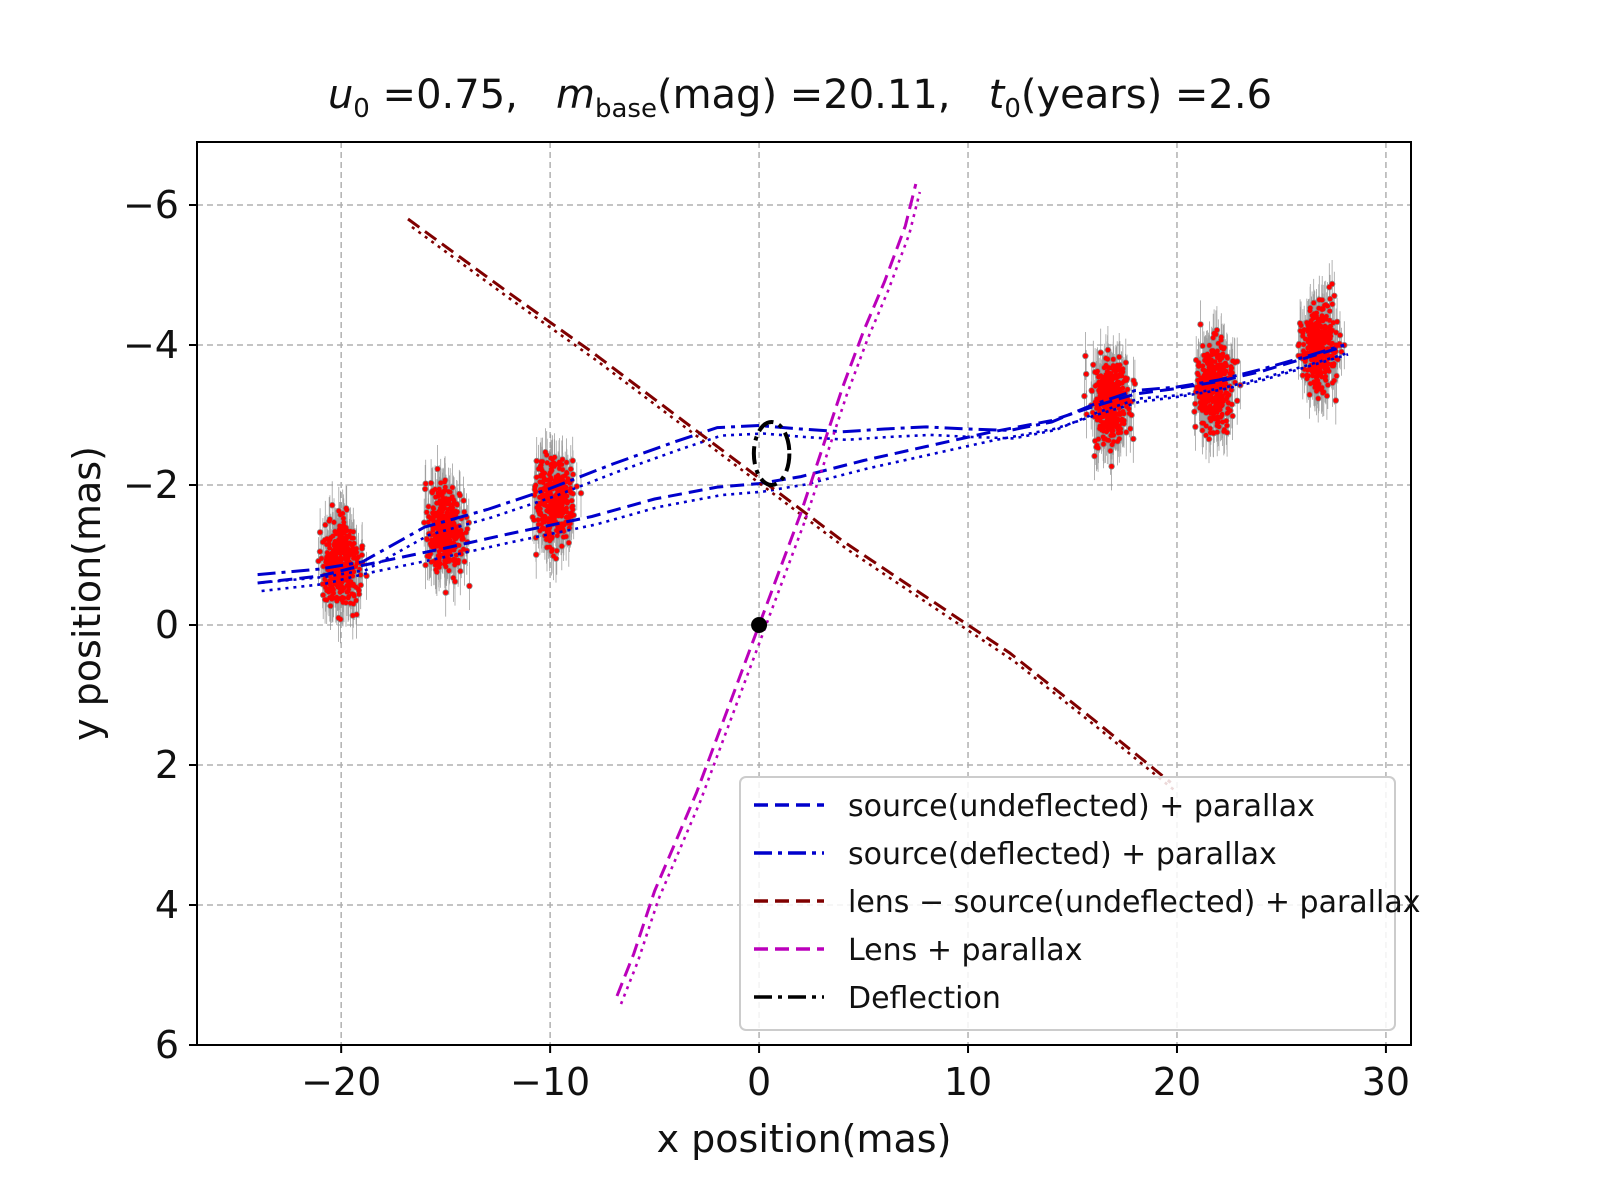  Describe the element at coordinates (151, 205) in the screenshot. I see `y-tick-label: −6` at that location.